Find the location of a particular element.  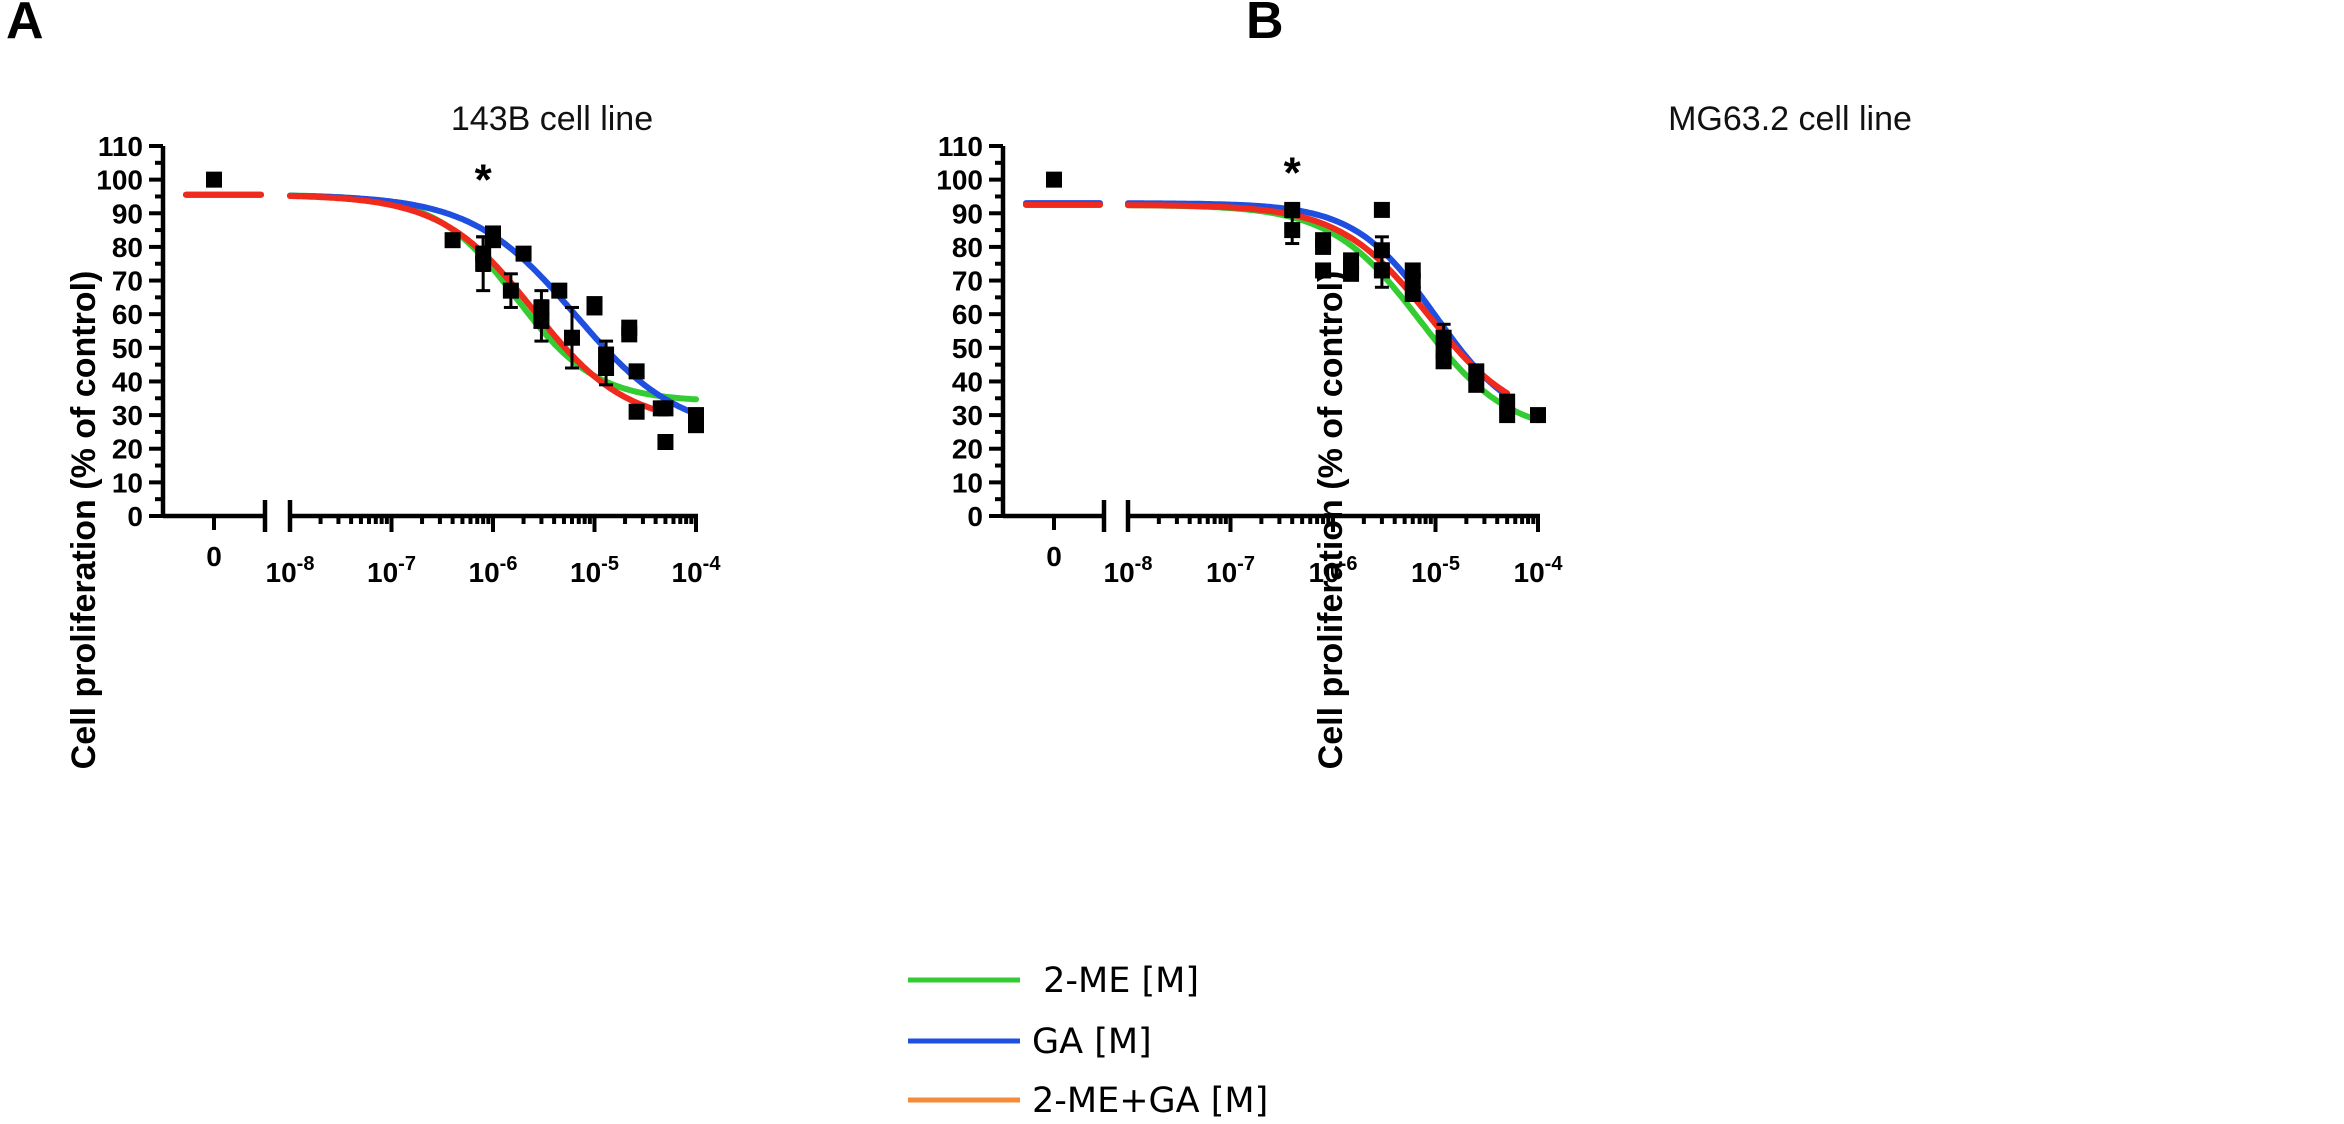

legend-label-2-me: 2-ME [M] is located at coordinates (1115, 981).